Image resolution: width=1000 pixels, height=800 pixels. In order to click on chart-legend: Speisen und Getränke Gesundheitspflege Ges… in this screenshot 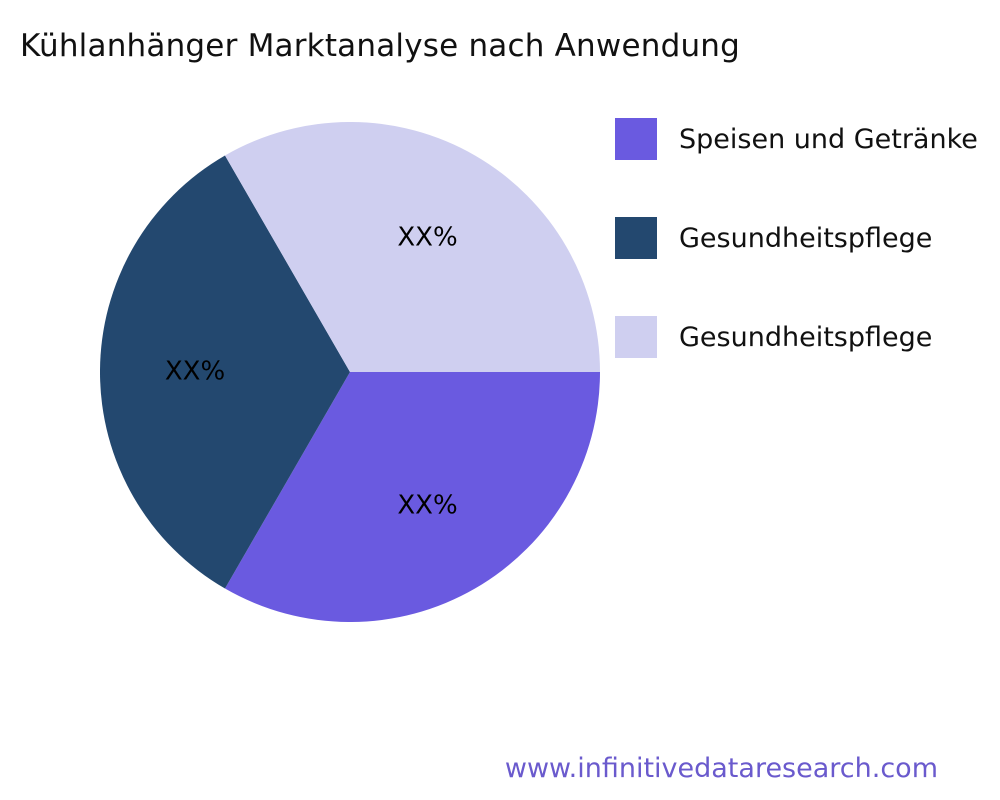, I will do `click(796, 266)`.